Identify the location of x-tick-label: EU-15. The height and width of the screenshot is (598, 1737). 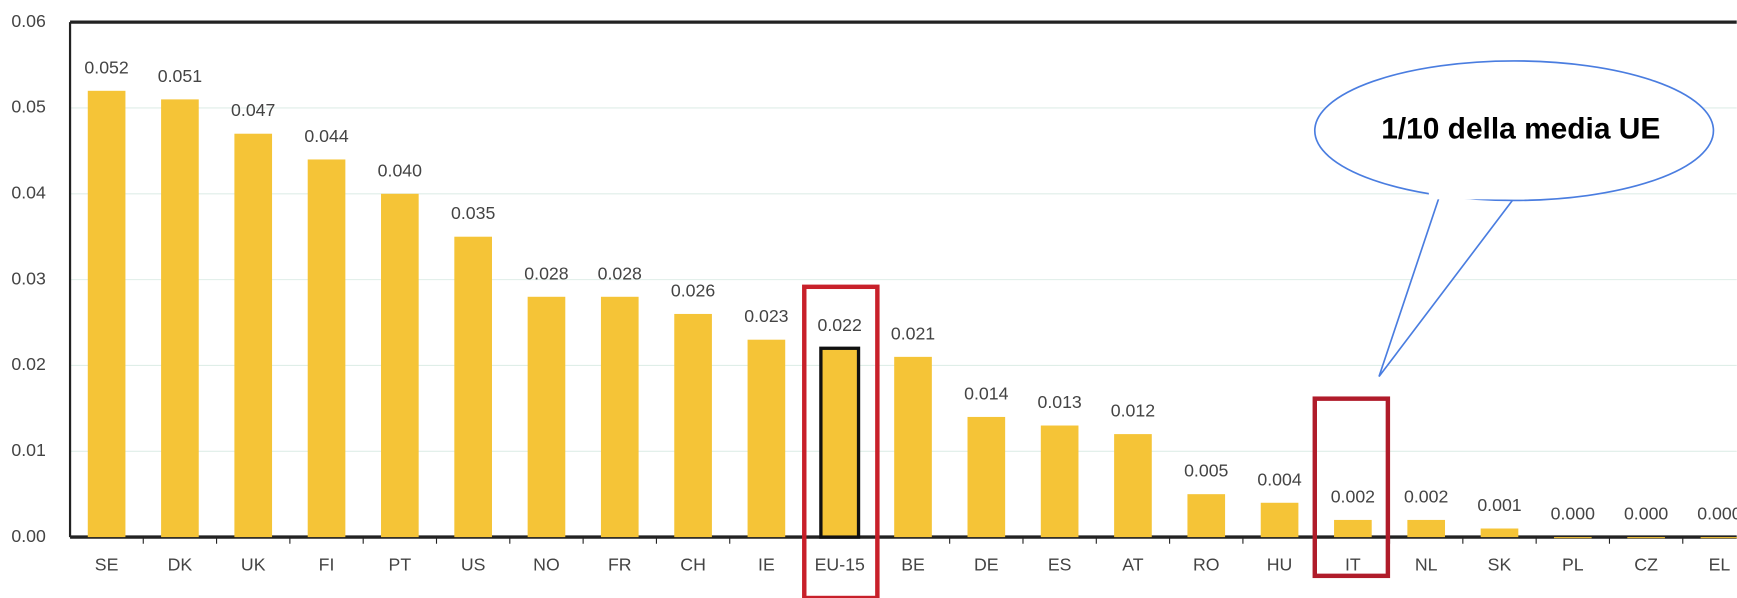
(840, 565).